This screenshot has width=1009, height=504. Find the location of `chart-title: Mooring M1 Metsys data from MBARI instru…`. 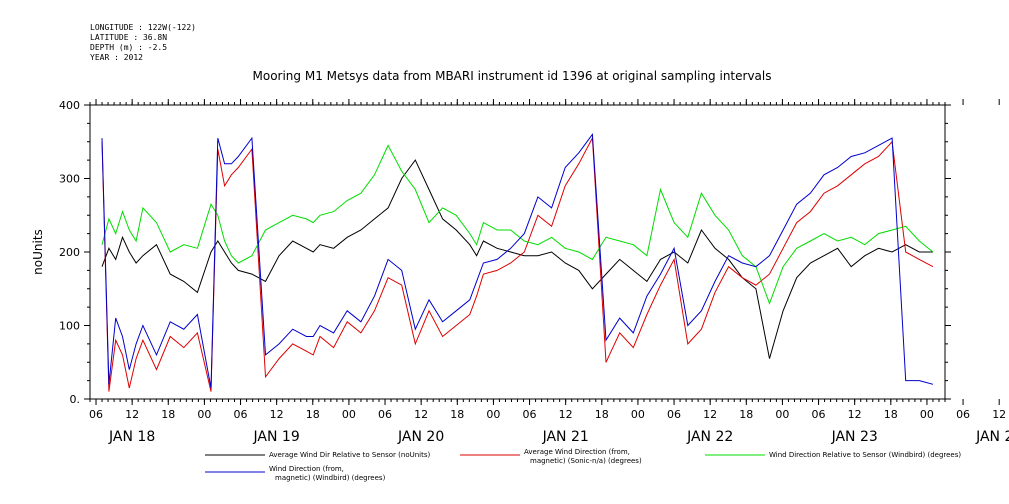

chart-title: Mooring M1 Metsys data from MBARI instru… is located at coordinates (512, 76).